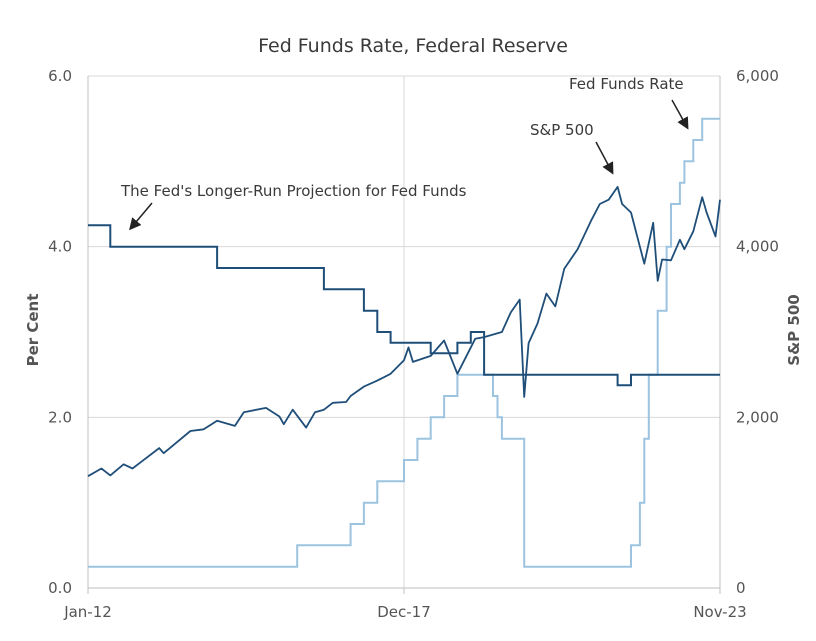 The image size is (816, 641). I want to click on chart-title: Fed Funds Rate, Federal Reserve, so click(413, 46).